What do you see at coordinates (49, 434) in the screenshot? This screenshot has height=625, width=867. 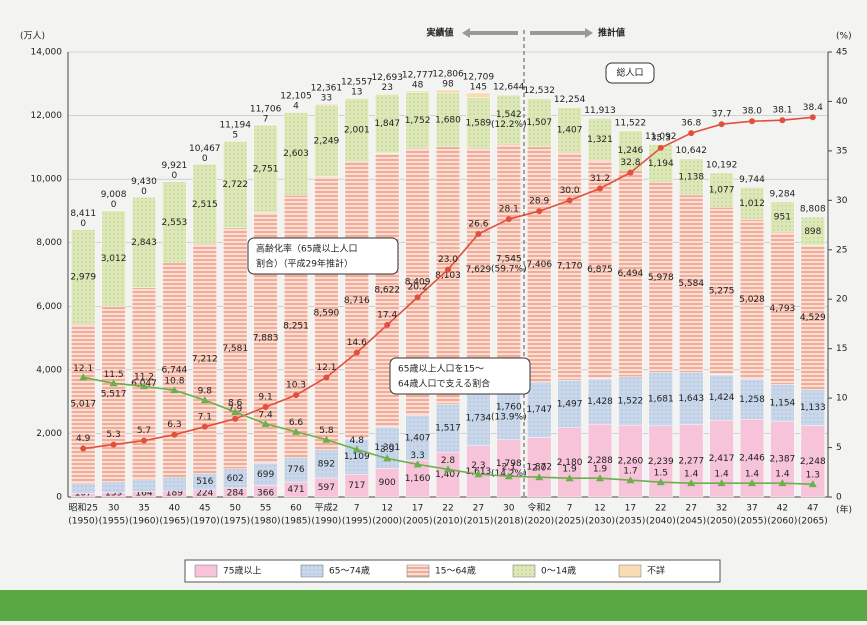 I see `y-tick-label: 2,000` at bounding box center [49, 434].